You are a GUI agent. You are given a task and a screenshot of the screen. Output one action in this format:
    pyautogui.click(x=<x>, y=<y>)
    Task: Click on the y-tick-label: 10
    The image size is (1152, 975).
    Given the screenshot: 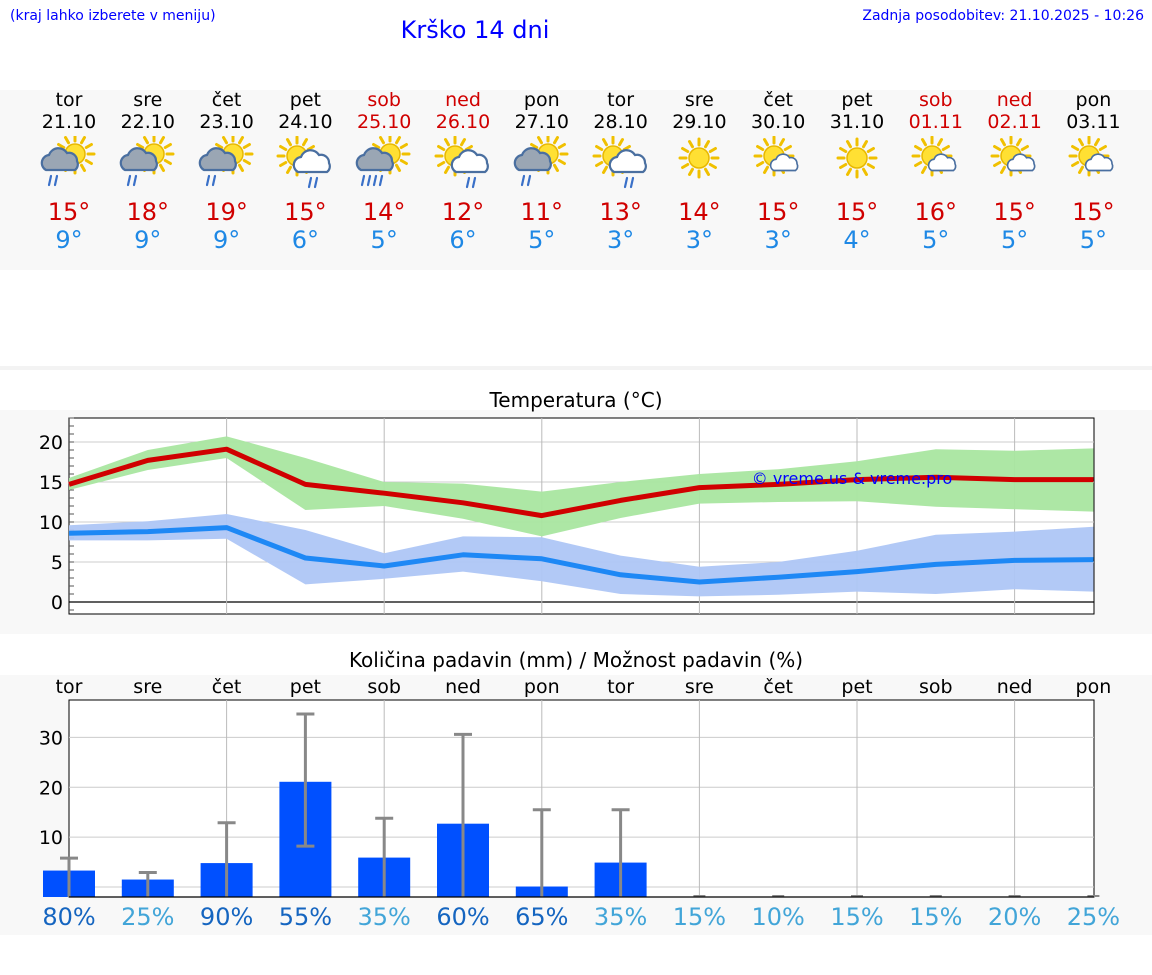 What is the action you would take?
    pyautogui.click(x=51, y=523)
    